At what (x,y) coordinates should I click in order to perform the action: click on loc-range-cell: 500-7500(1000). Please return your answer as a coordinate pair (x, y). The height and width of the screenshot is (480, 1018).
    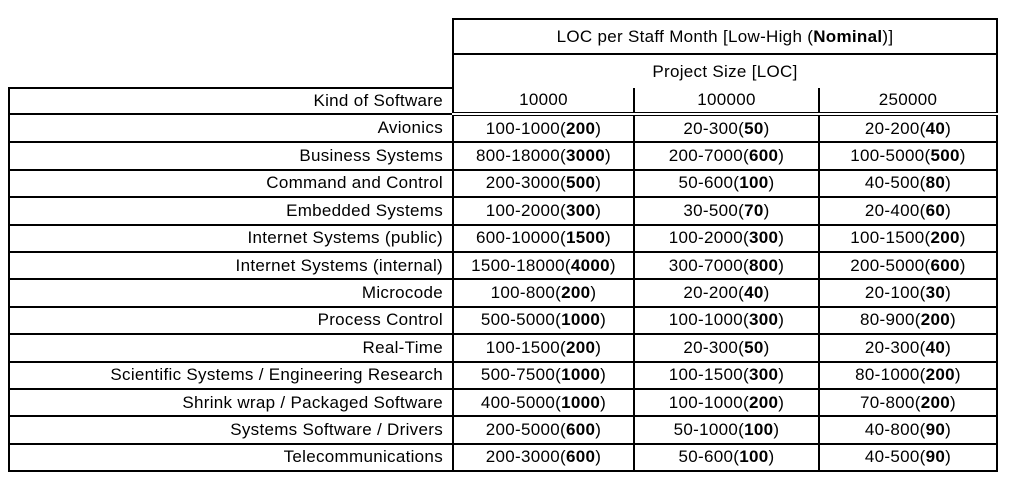
    Looking at the image, I should click on (543, 375).